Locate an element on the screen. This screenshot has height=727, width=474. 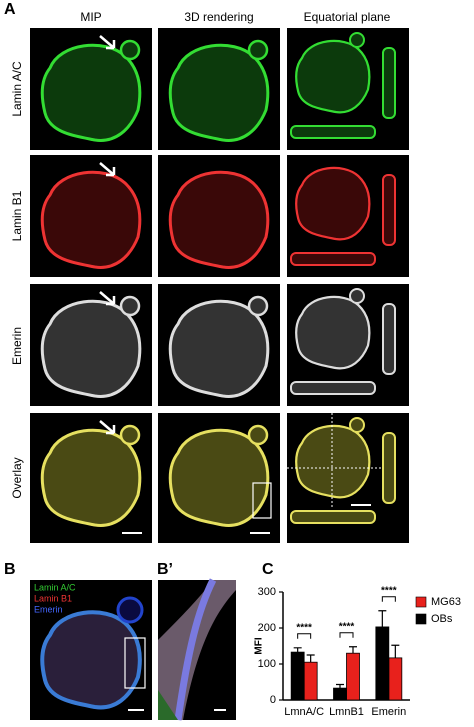
legend-label: Lamin A/C is located at coordinates (55, 587).